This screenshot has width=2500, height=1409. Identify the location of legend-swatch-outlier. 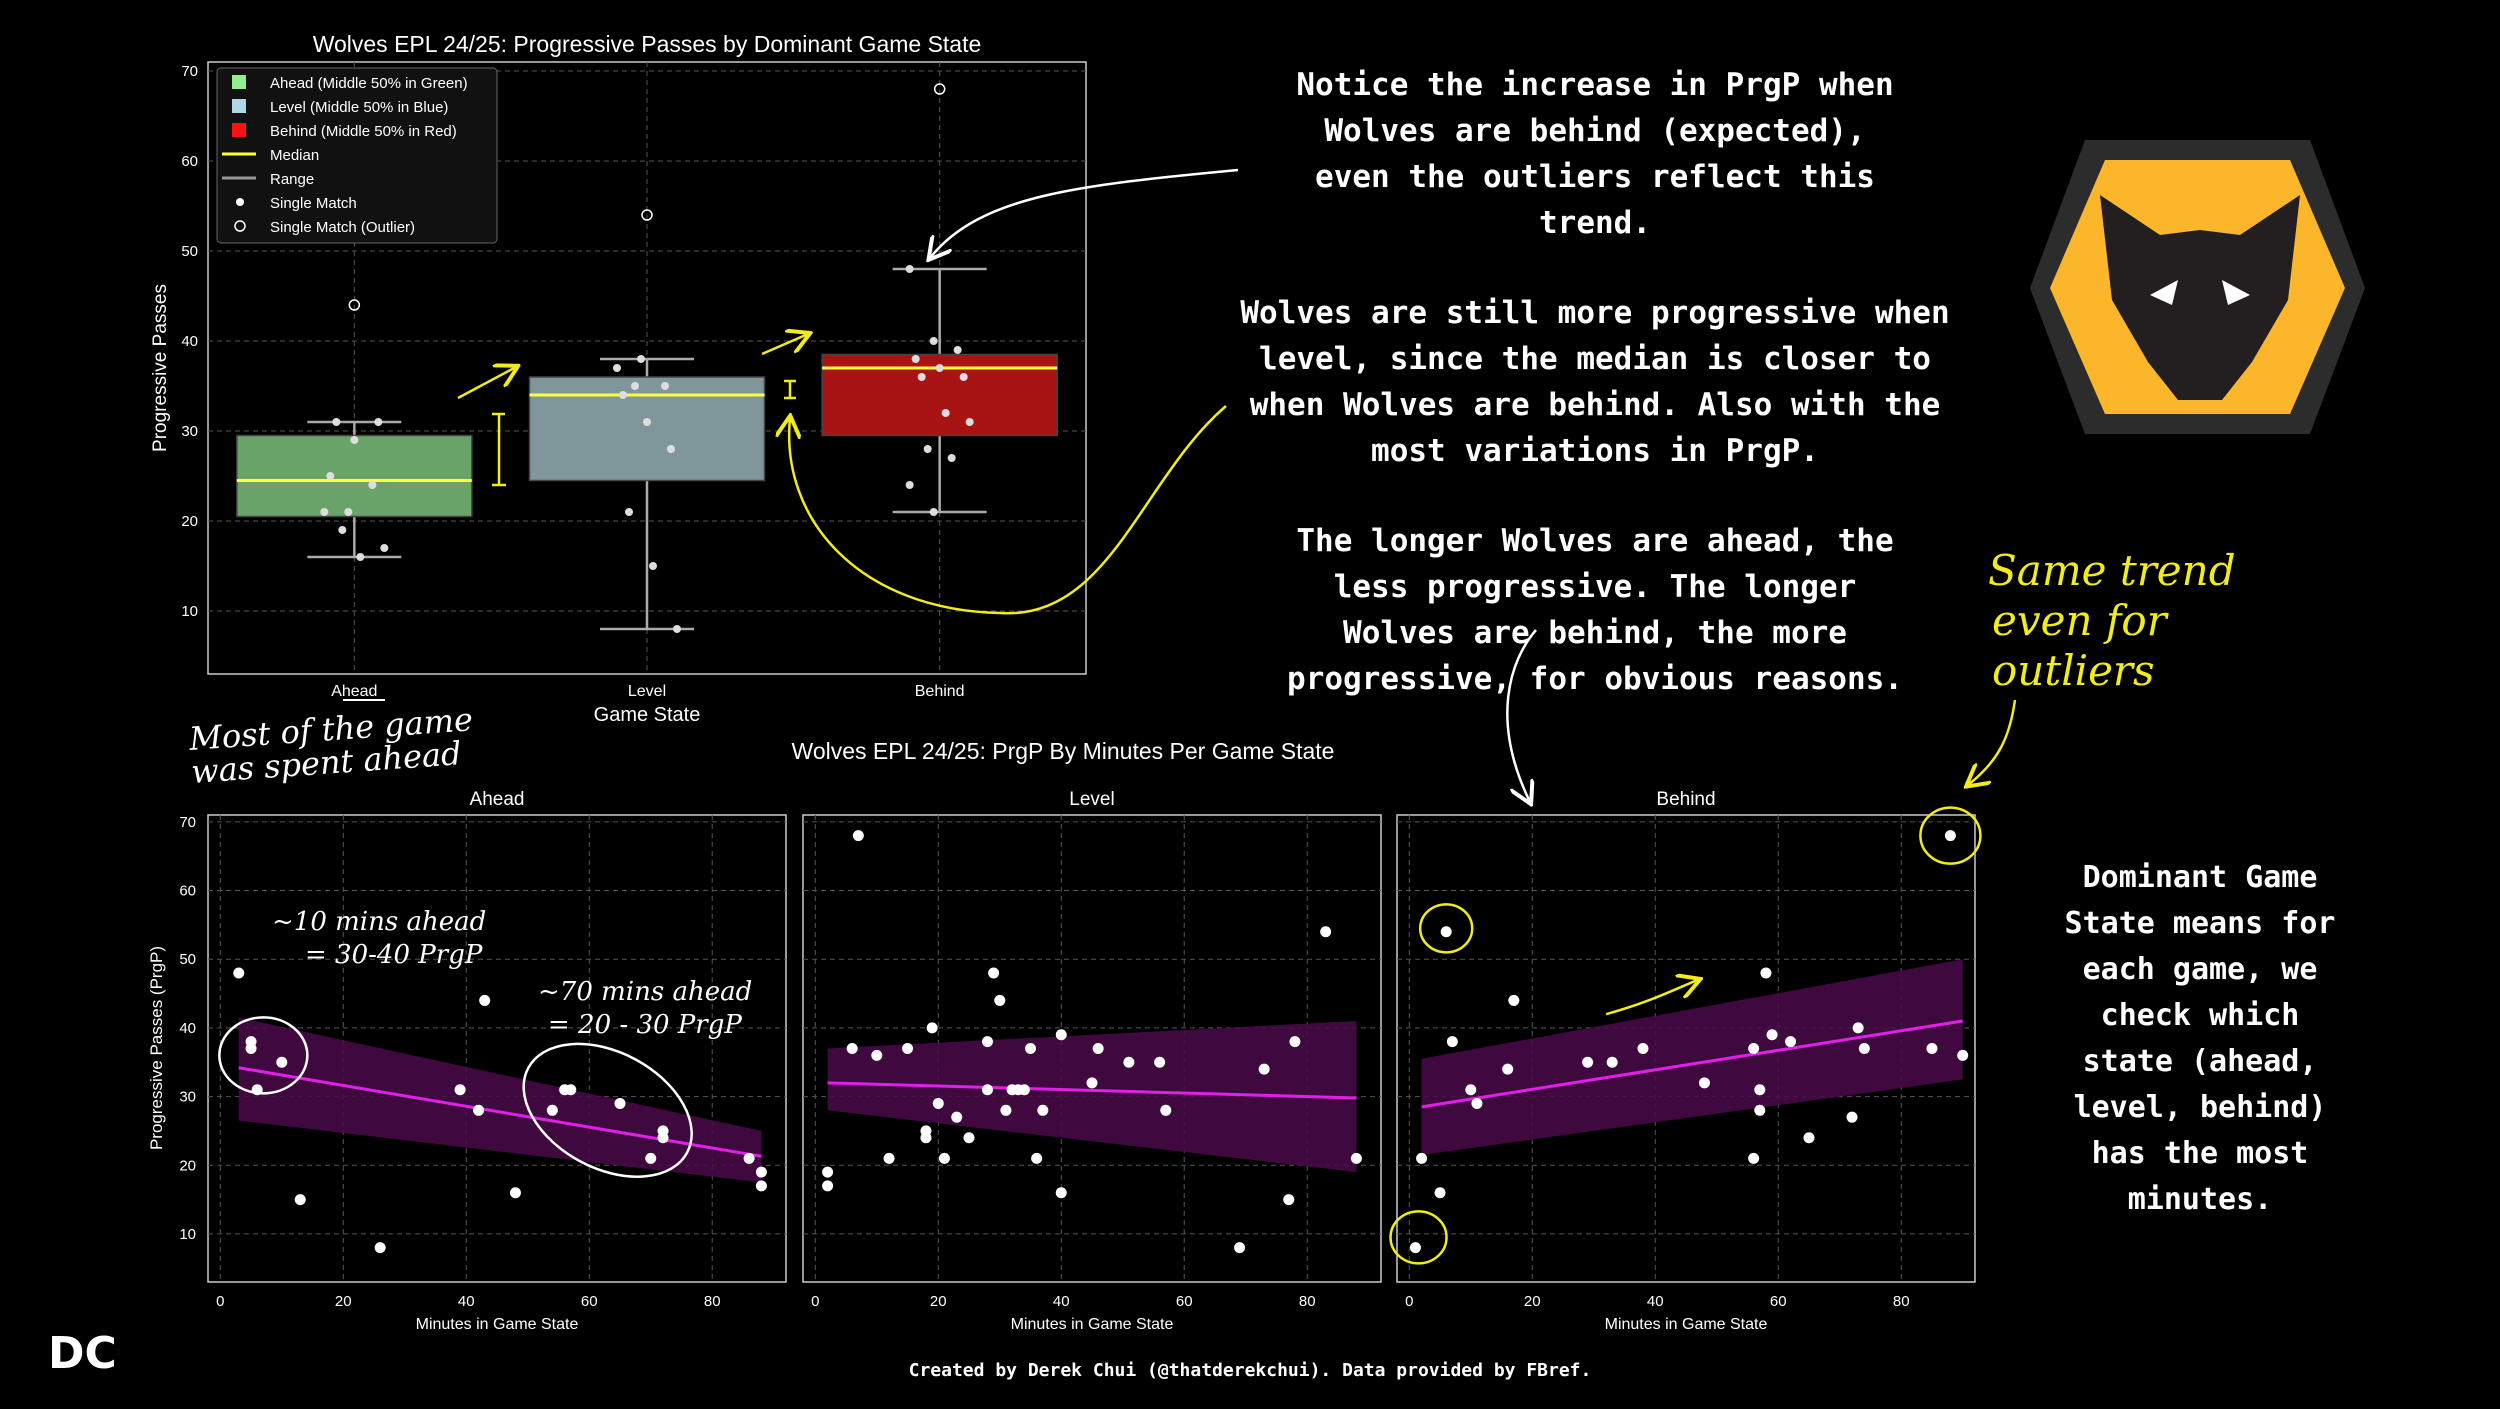
(240, 226).